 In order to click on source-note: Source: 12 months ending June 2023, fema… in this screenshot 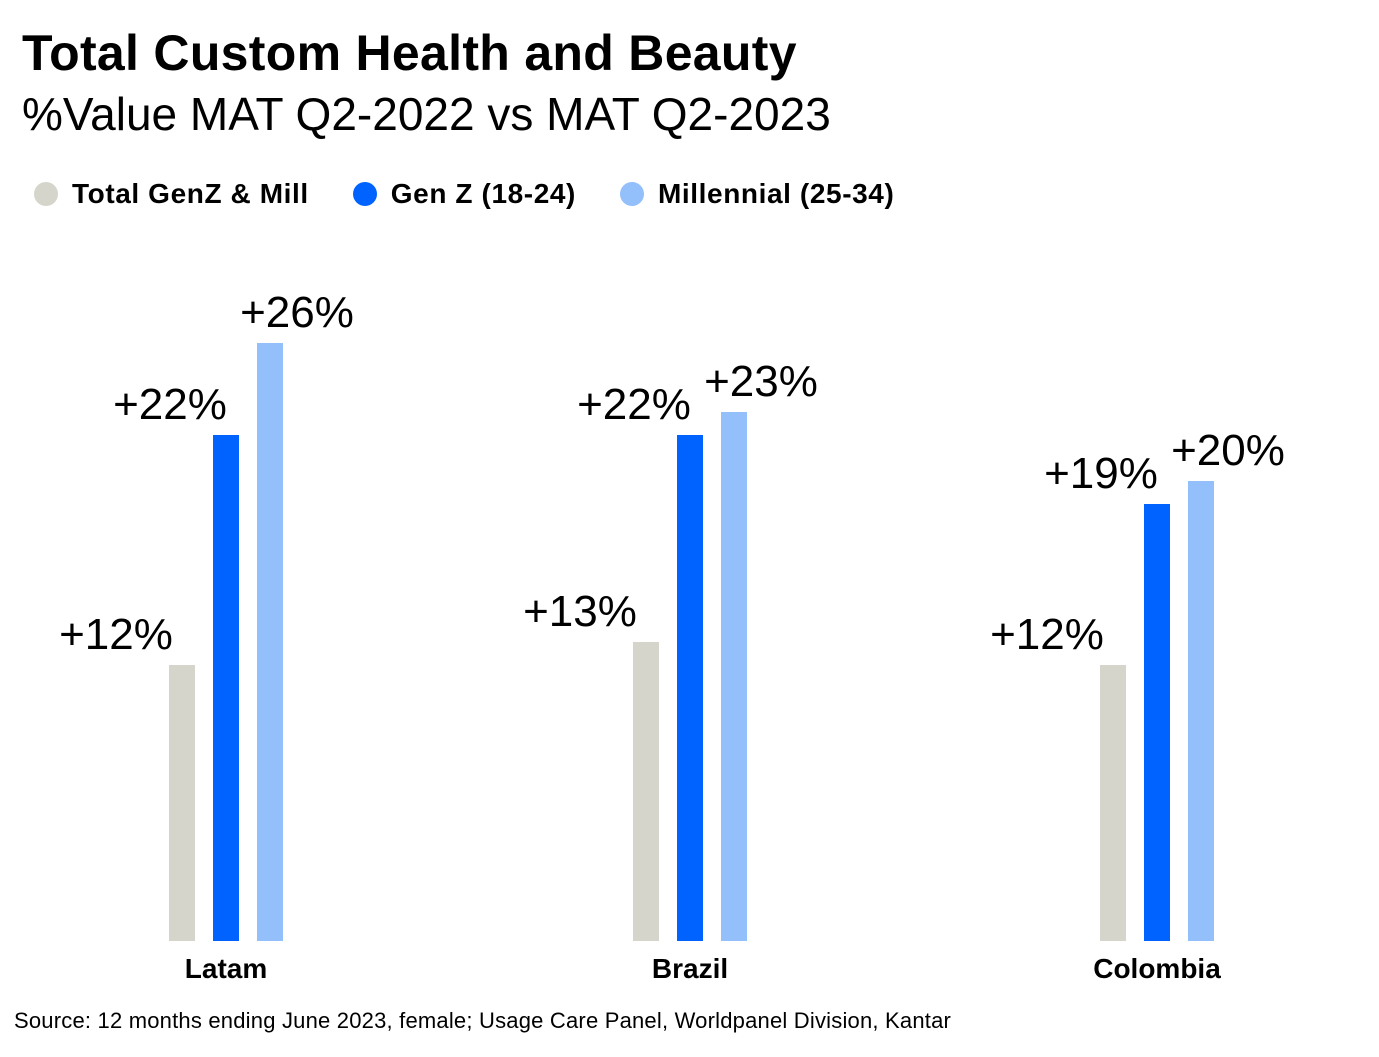, I will do `click(483, 1020)`.